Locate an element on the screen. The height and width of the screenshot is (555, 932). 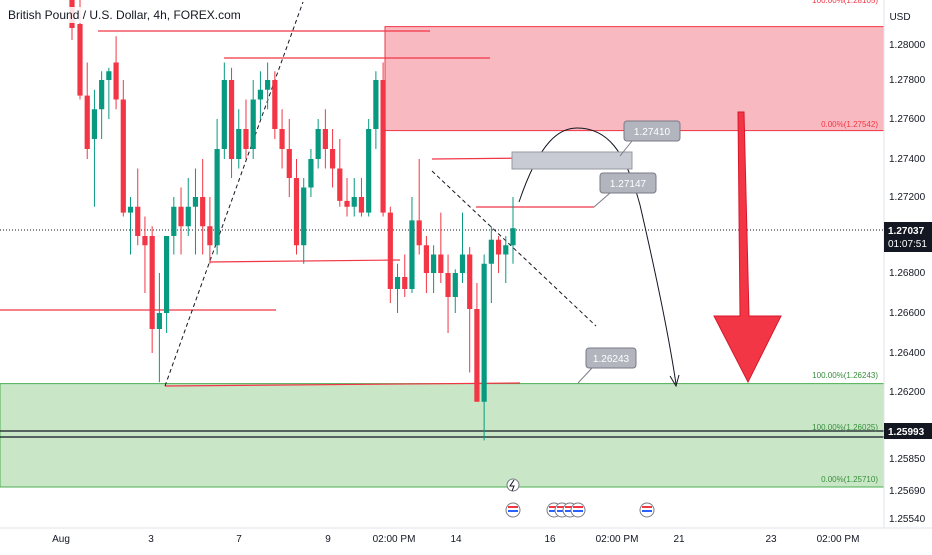
supply-zone is located at coordinates (634, 79).